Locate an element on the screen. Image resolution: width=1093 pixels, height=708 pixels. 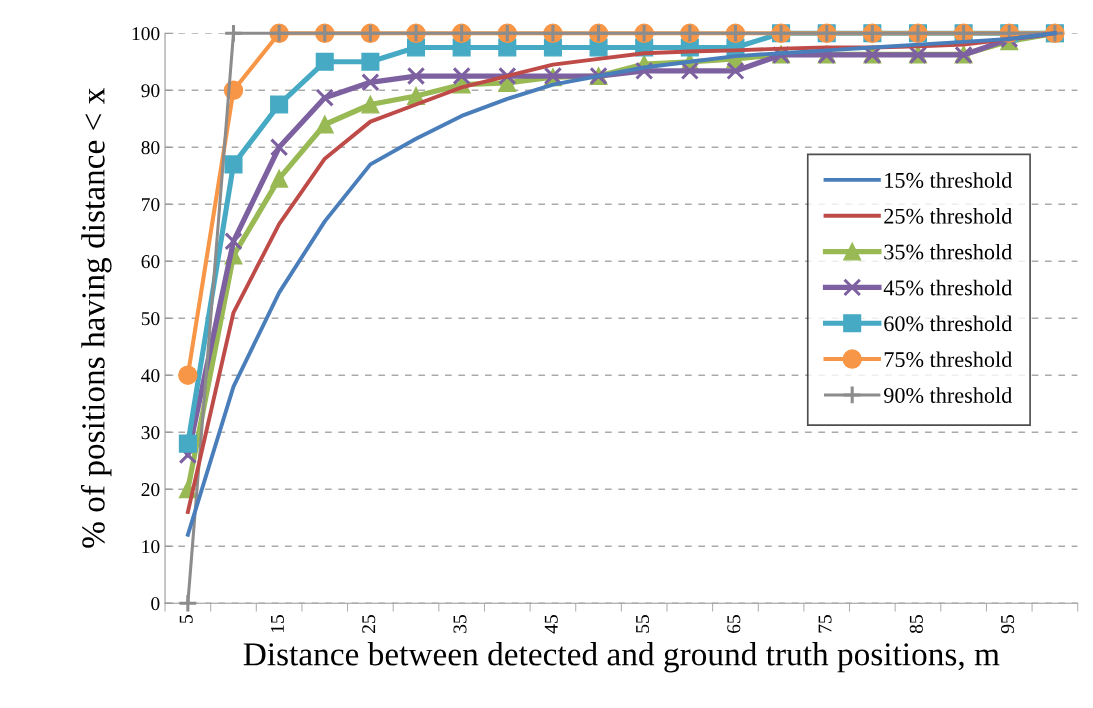
legend-label: 35% threshold is located at coordinates (948, 251).